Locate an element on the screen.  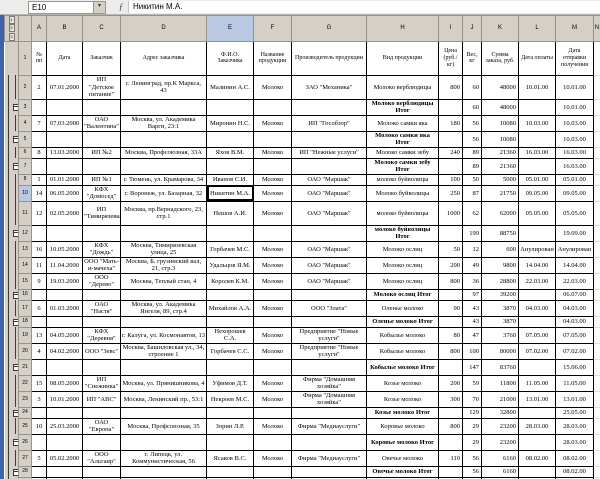
cell-L12 is located at coordinates (537, 233).